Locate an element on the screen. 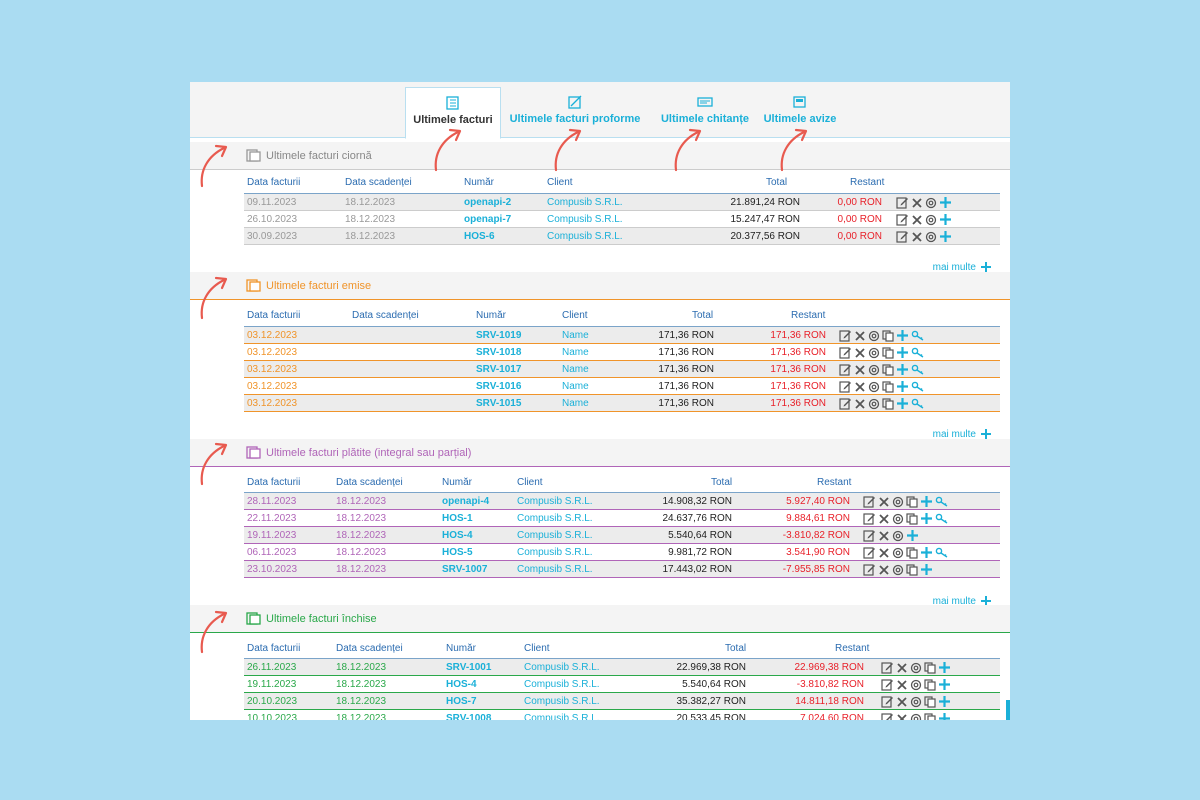 The image size is (1200, 800). cell-number: SRV-1018 is located at coordinates (499, 352).